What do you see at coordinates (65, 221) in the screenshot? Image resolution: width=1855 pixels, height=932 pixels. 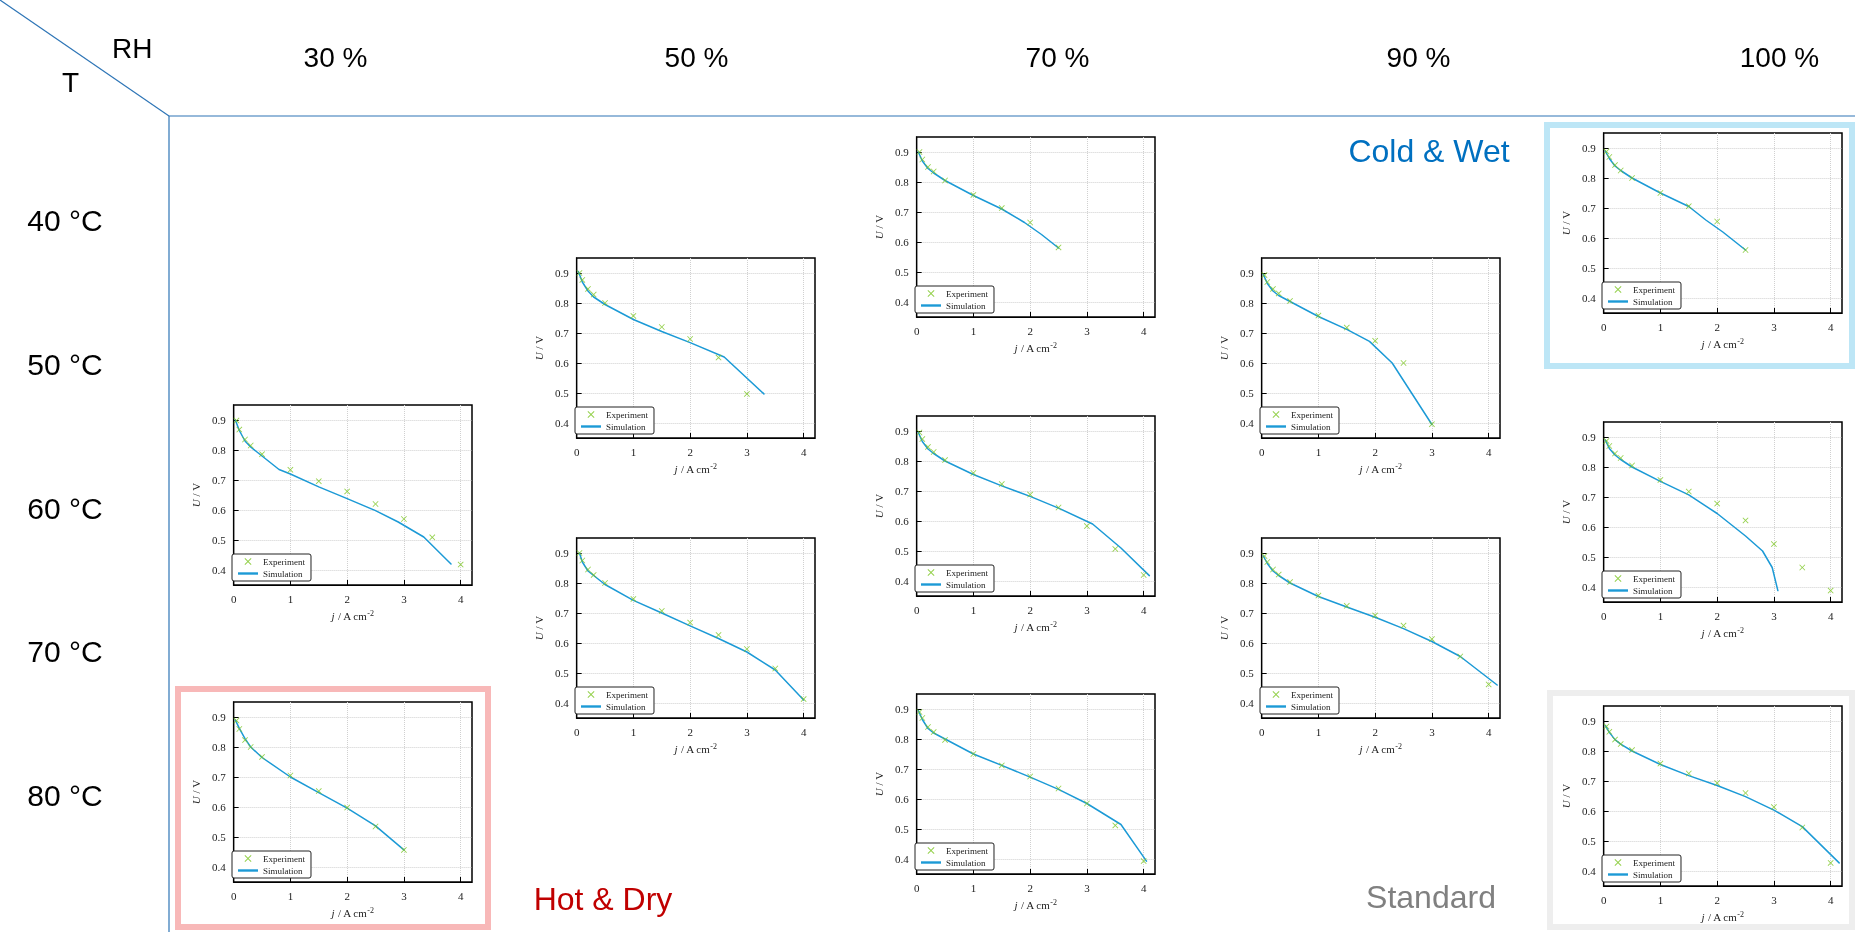 I see `y-tick-label: 40 °C` at bounding box center [65, 221].